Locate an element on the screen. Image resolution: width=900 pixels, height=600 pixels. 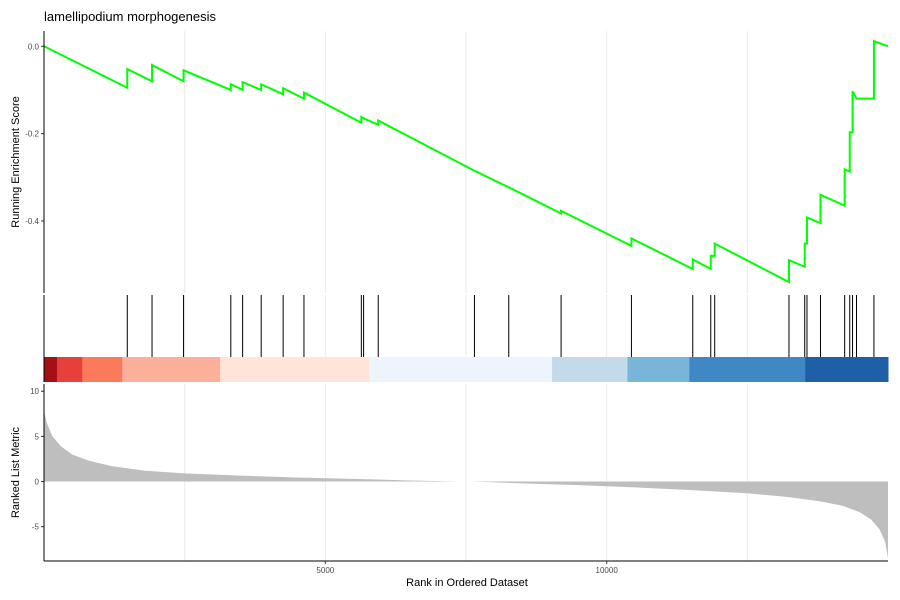
x-tick-label: 10000 is located at coordinates (607, 570).